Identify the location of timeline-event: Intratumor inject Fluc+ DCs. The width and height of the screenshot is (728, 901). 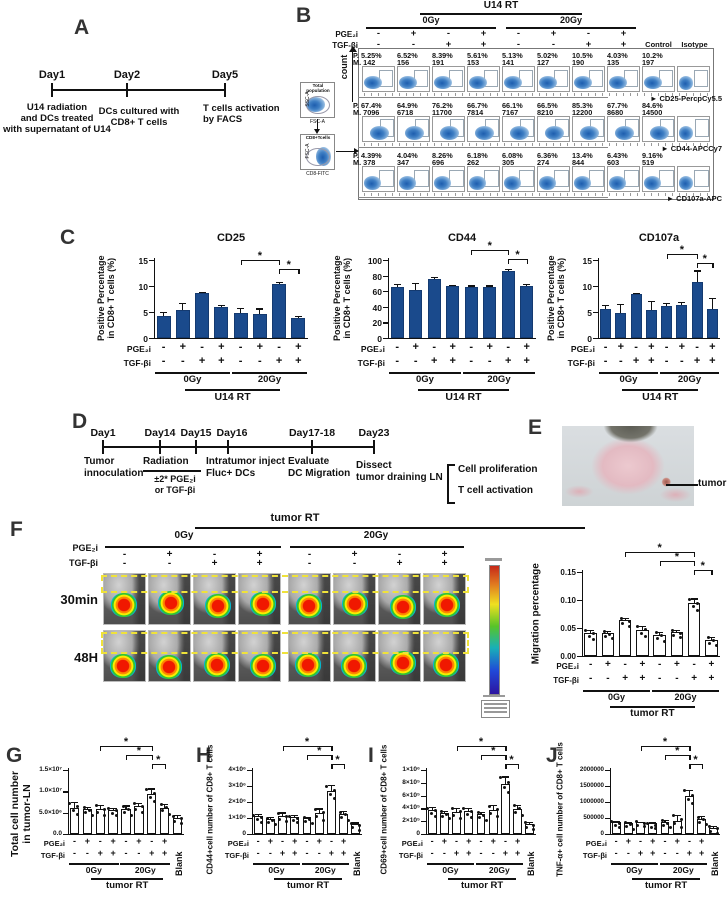
(245, 467).